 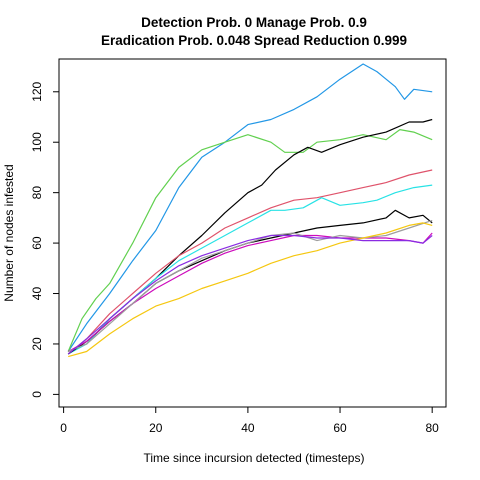 What do you see at coordinates (432, 428) in the screenshot?
I see `x-tick-label: 80` at bounding box center [432, 428].